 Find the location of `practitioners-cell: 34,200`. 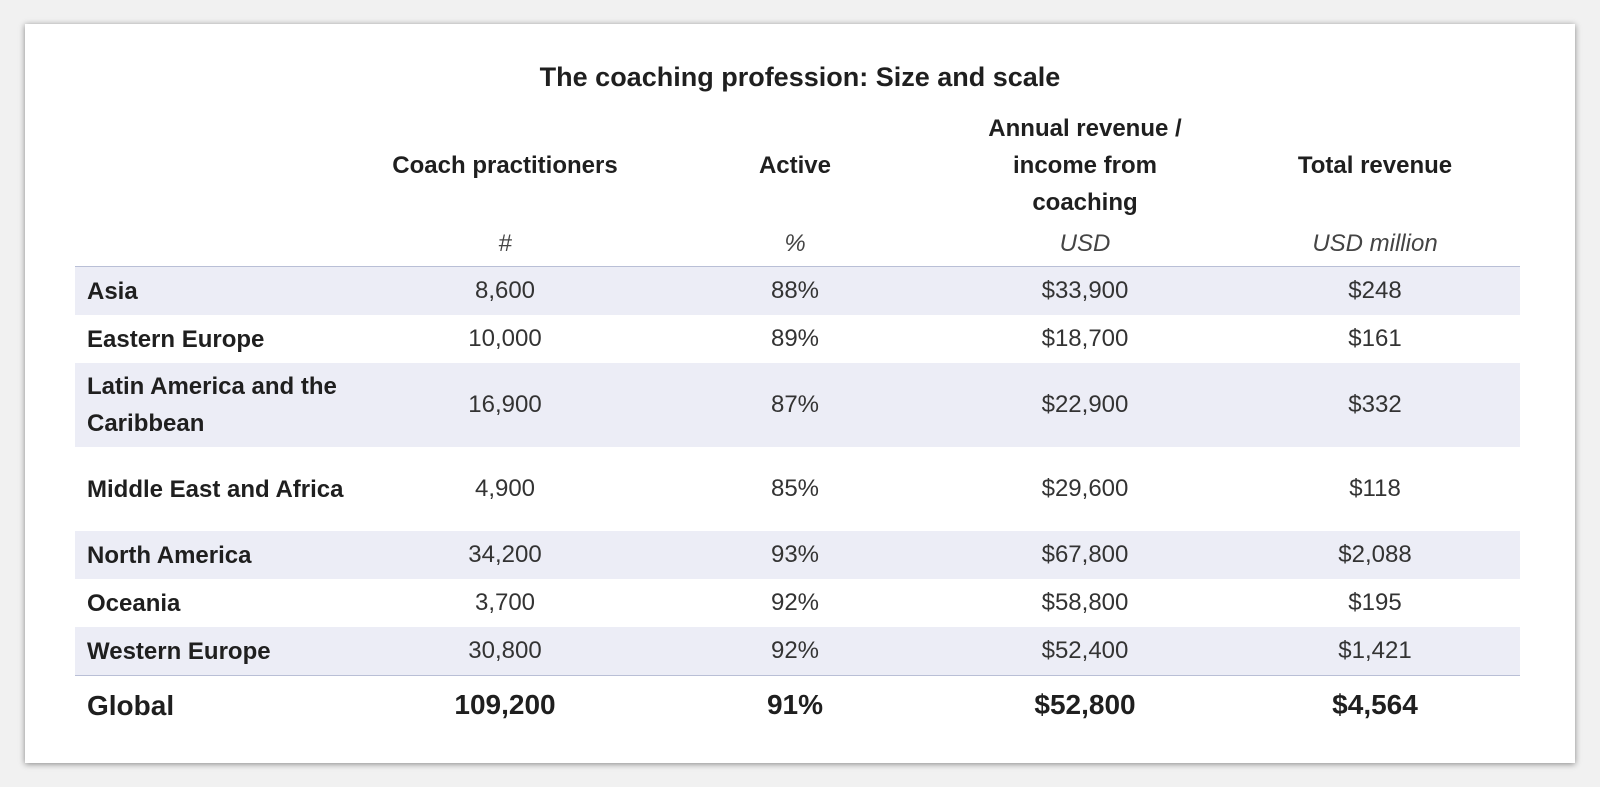

practitioners-cell: 34,200 is located at coordinates (505, 555).